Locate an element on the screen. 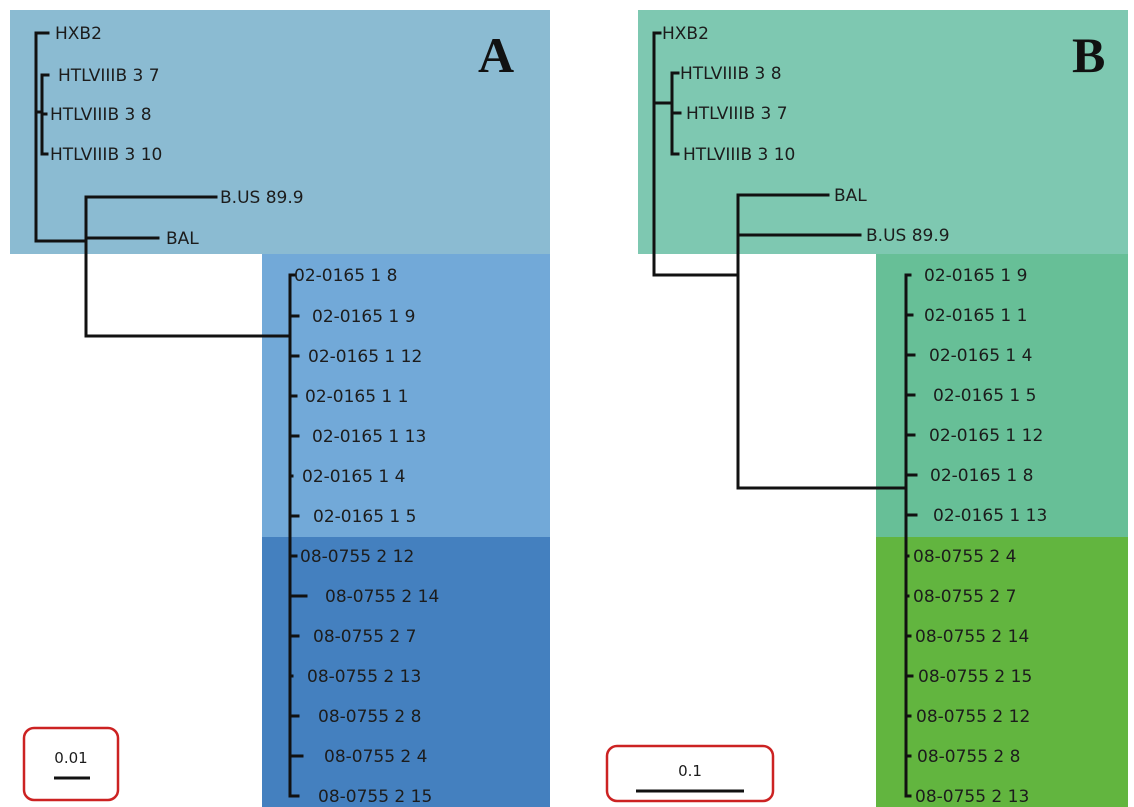 This screenshot has height=807, width=1134. panel-a-letter: A is located at coordinates (496, 55).